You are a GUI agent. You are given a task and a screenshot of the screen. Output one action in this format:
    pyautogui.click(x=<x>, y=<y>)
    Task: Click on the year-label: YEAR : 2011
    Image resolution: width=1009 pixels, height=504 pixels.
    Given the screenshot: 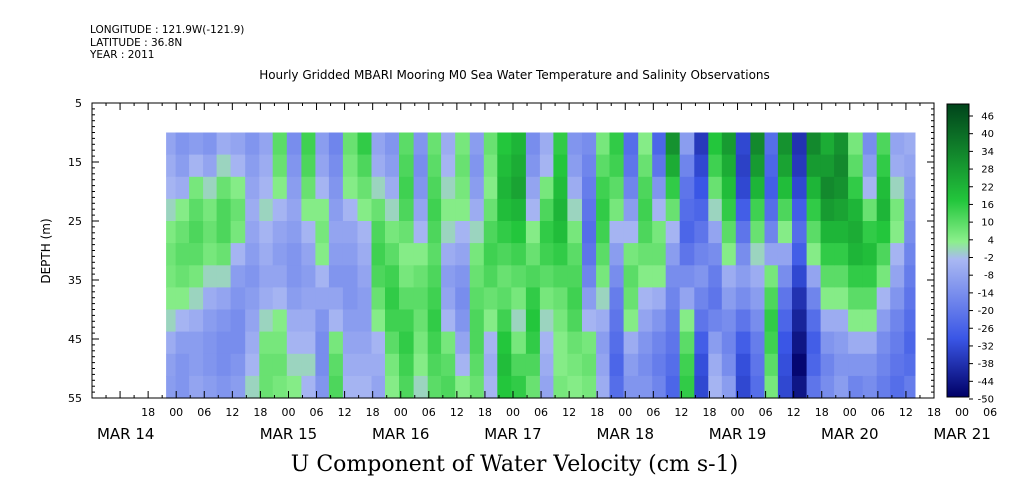 What is the action you would take?
    pyautogui.click(x=122, y=55)
    